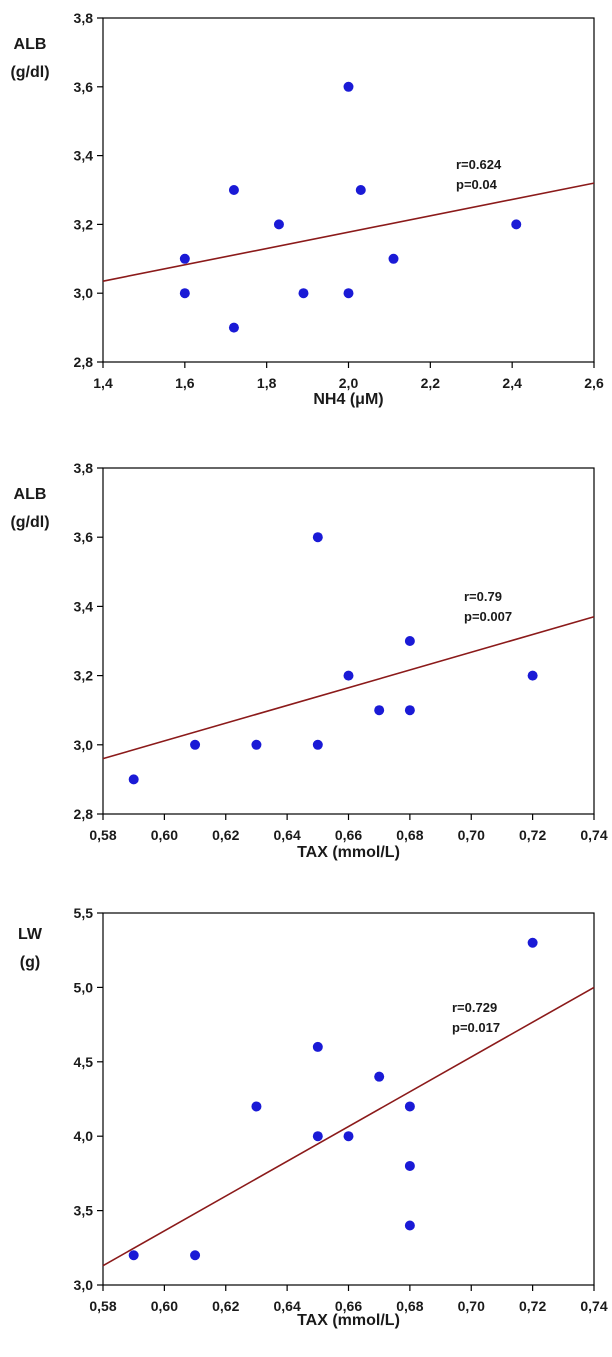 The width and height of the screenshot is (612, 1357). What do you see at coordinates (84, 913) in the screenshot?
I see `y-tick-label: 5,5` at bounding box center [84, 913].